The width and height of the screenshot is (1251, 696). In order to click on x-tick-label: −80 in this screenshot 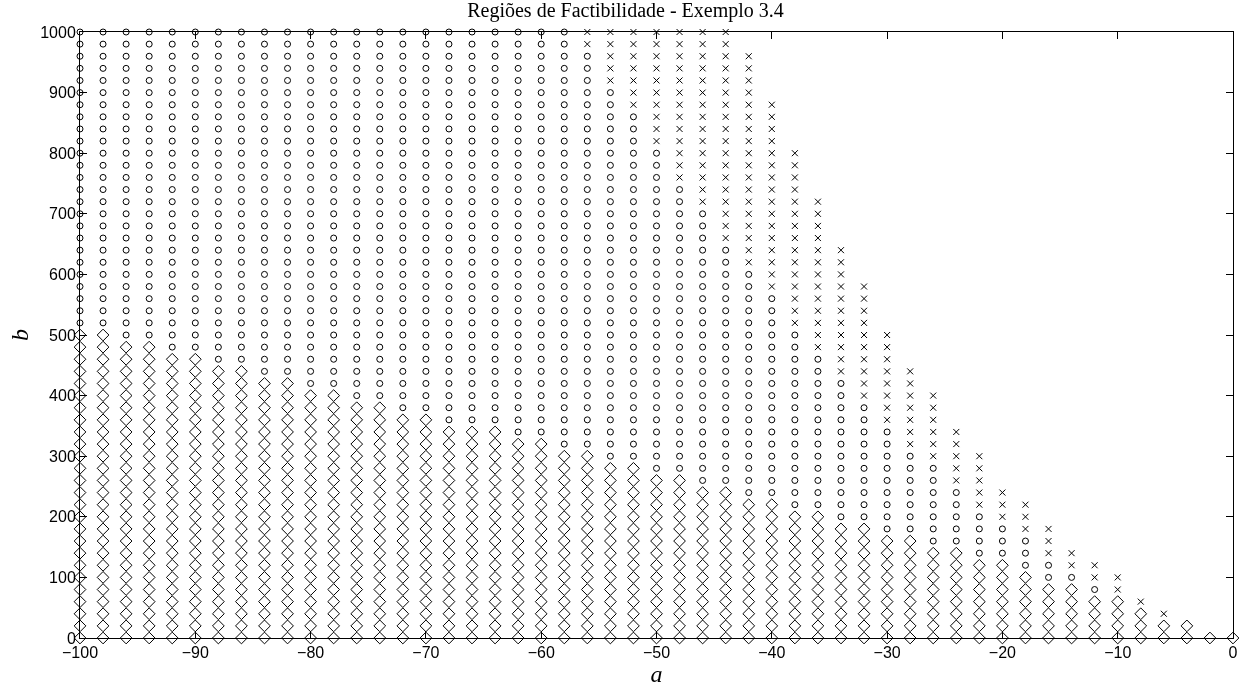, I will do `click(311, 653)`.